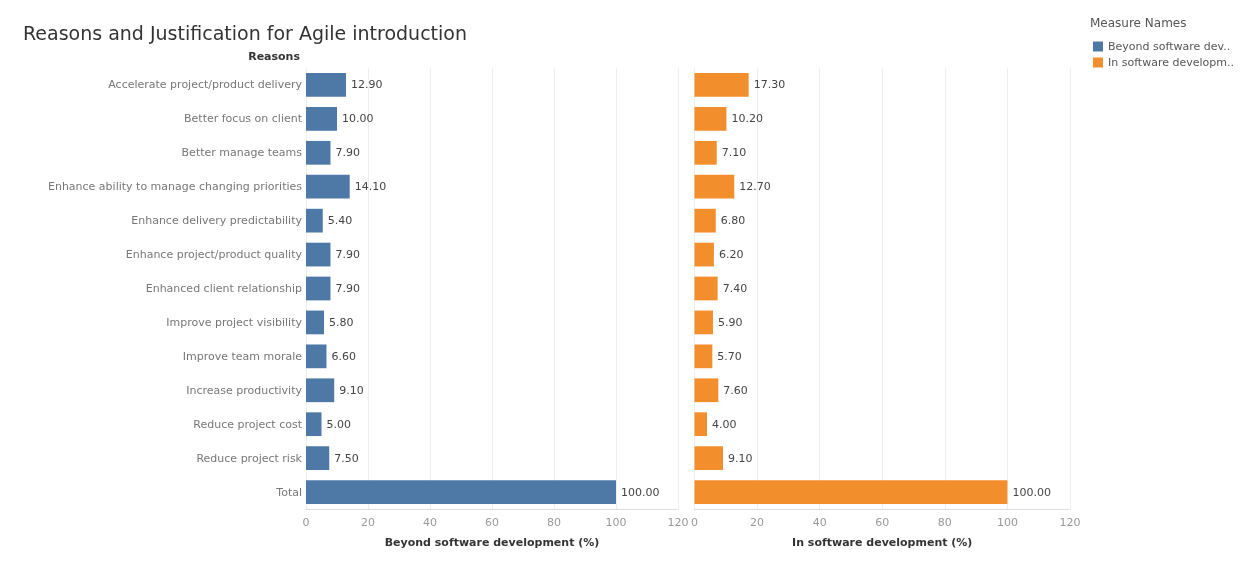 Image resolution: width=1241 pixels, height=563 pixels. I want to click on data-label: 12.90, so click(366, 85).